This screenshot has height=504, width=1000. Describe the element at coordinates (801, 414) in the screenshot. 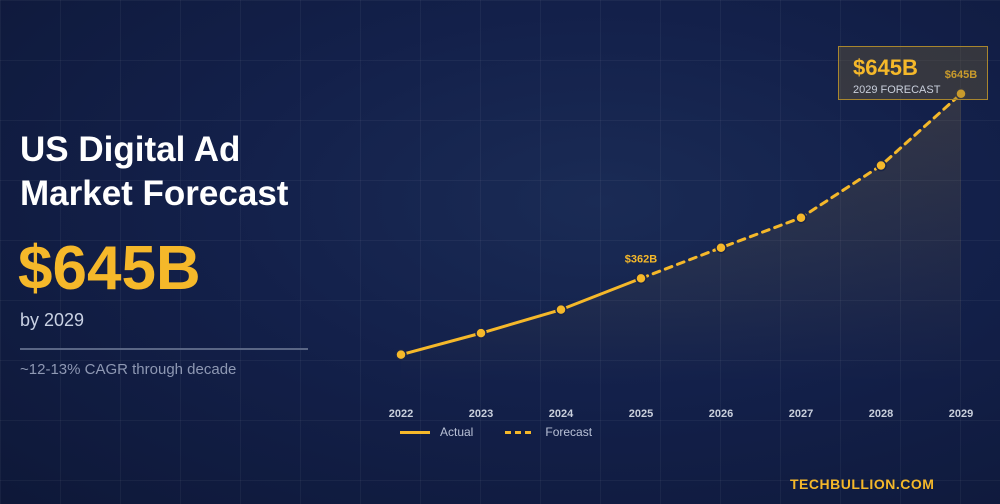

I see `x-tick-label-2027: 2027` at that location.